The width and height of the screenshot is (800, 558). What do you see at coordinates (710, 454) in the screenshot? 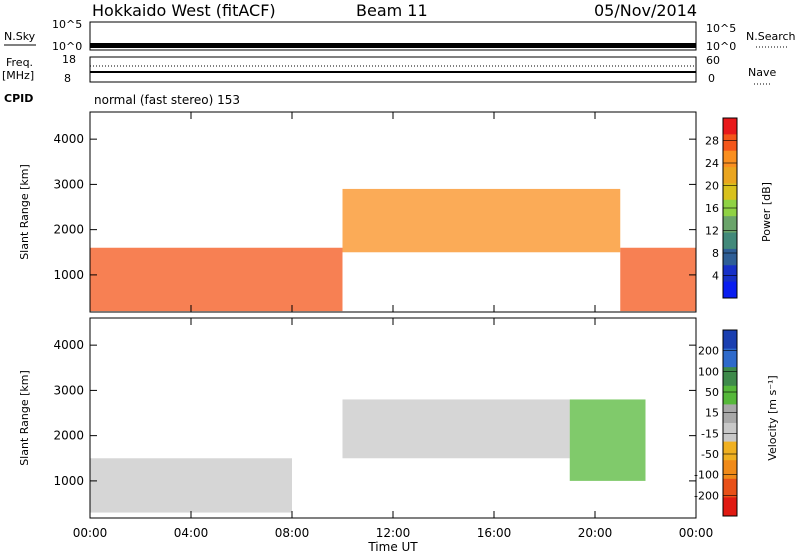
I see `velocity-cbar-tick-label: -50` at bounding box center [710, 454].